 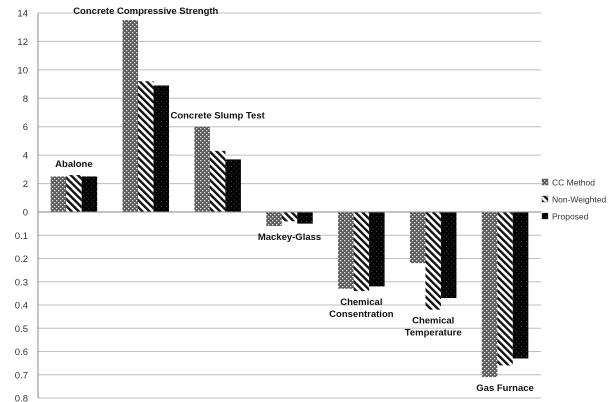 What do you see at coordinates (573, 183) in the screenshot?
I see `legend-label: CC Method` at bounding box center [573, 183].